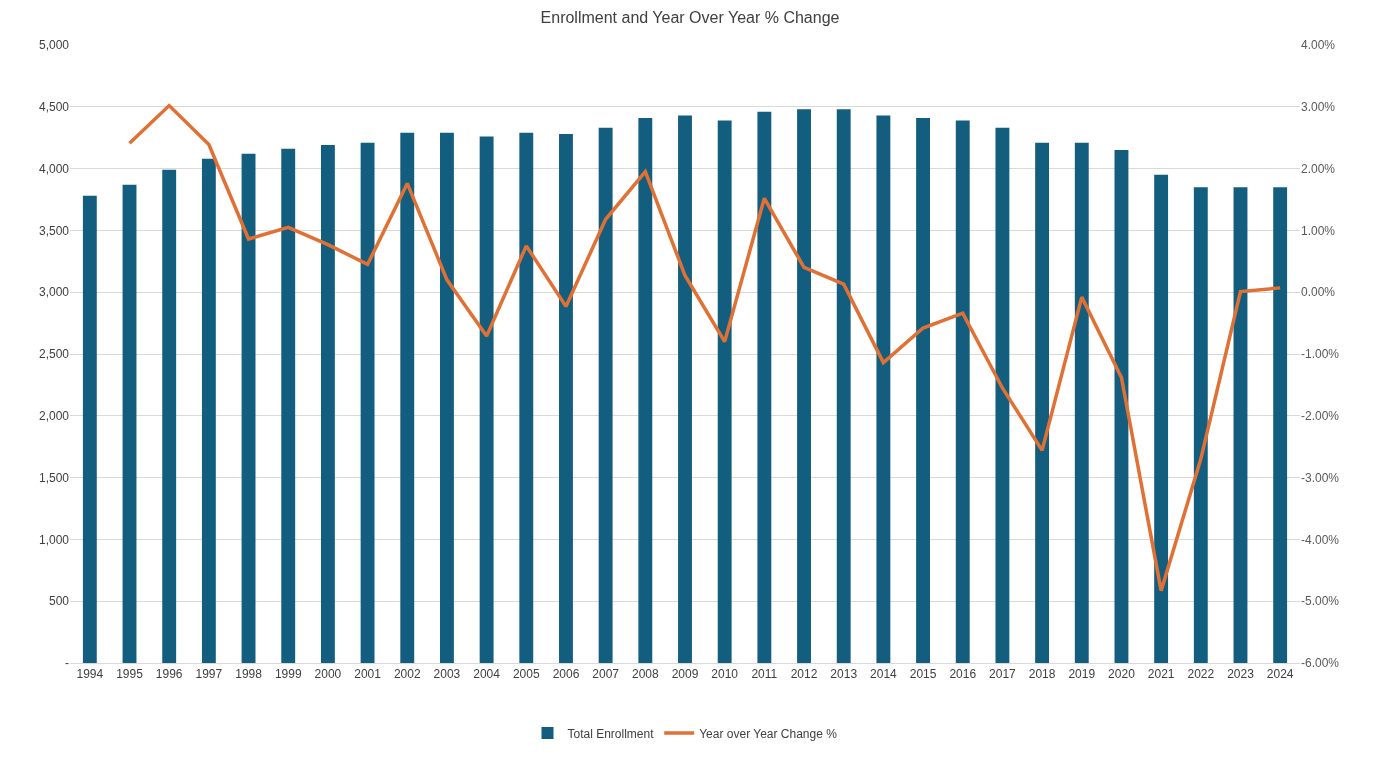  Describe the element at coordinates (1318, 168) in the screenshot. I see `y2-tick-label: 2.00%` at that location.